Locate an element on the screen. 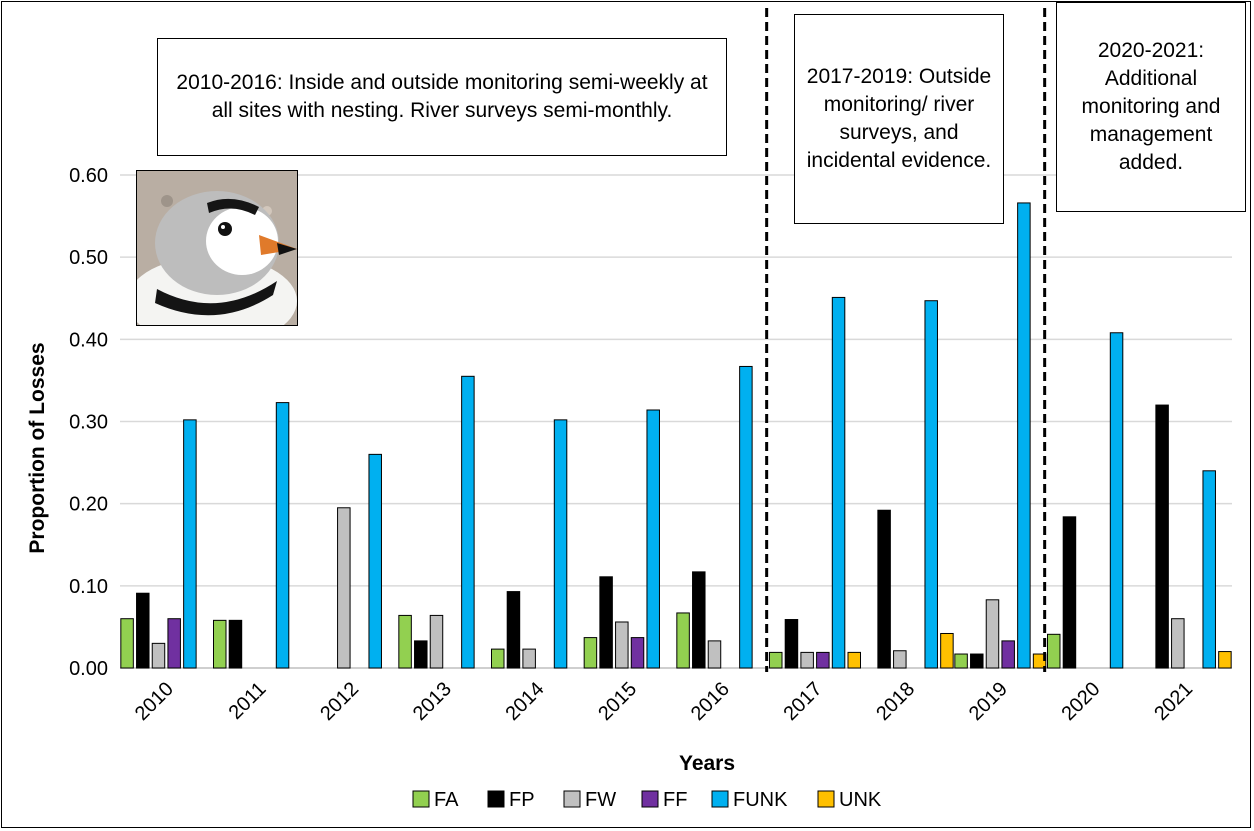 Image resolution: width=1254 pixels, height=831 pixels. x-tick-label: 2019 is located at coordinates (988, 701).